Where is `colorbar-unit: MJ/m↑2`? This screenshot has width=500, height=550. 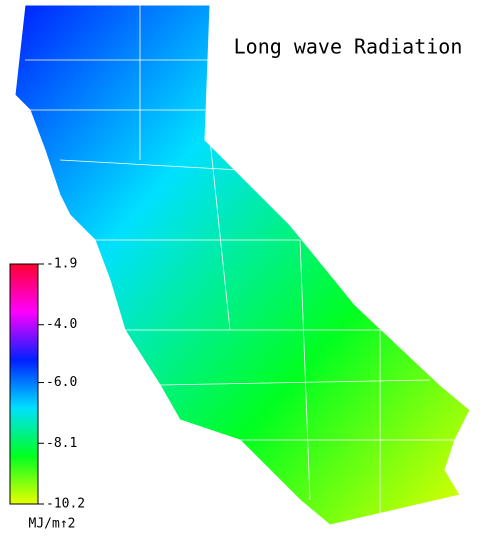 colorbar-unit: MJ/m↑2 is located at coordinates (52, 524).